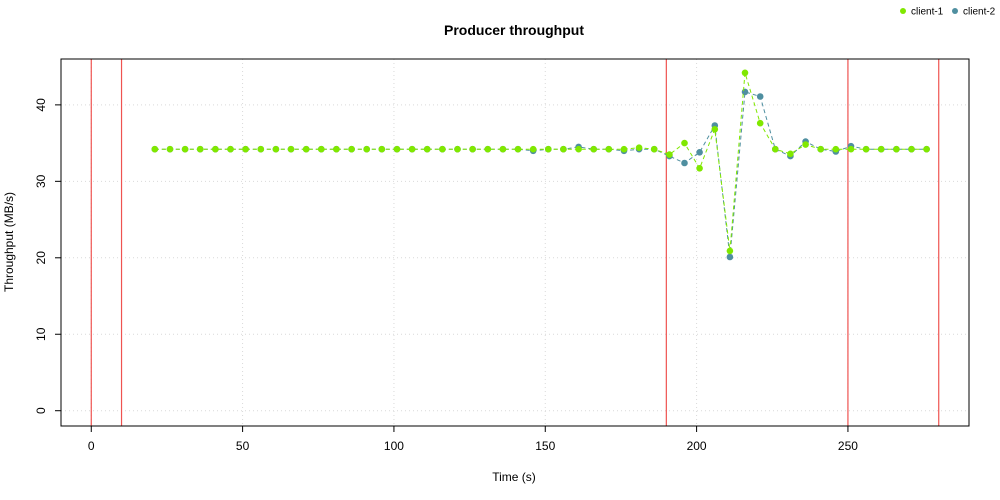  What do you see at coordinates (91, 446) in the screenshot?
I see `x-tick-label: 0` at bounding box center [91, 446].